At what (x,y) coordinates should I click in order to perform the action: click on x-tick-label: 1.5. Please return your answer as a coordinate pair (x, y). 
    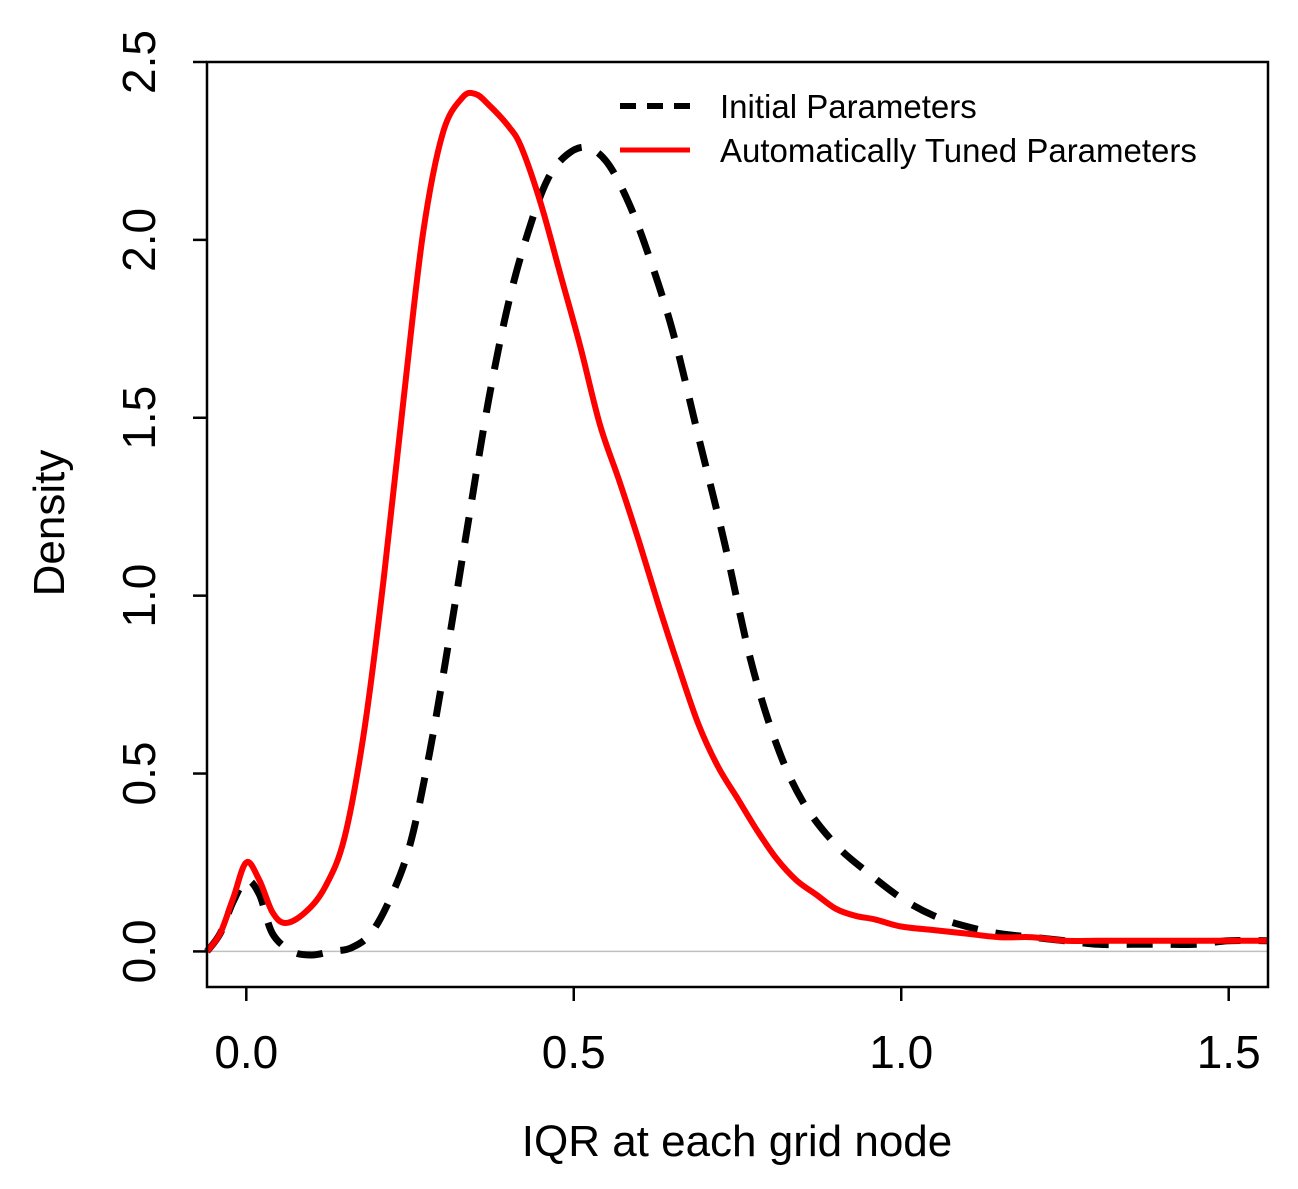
    Looking at the image, I should click on (1229, 1052).